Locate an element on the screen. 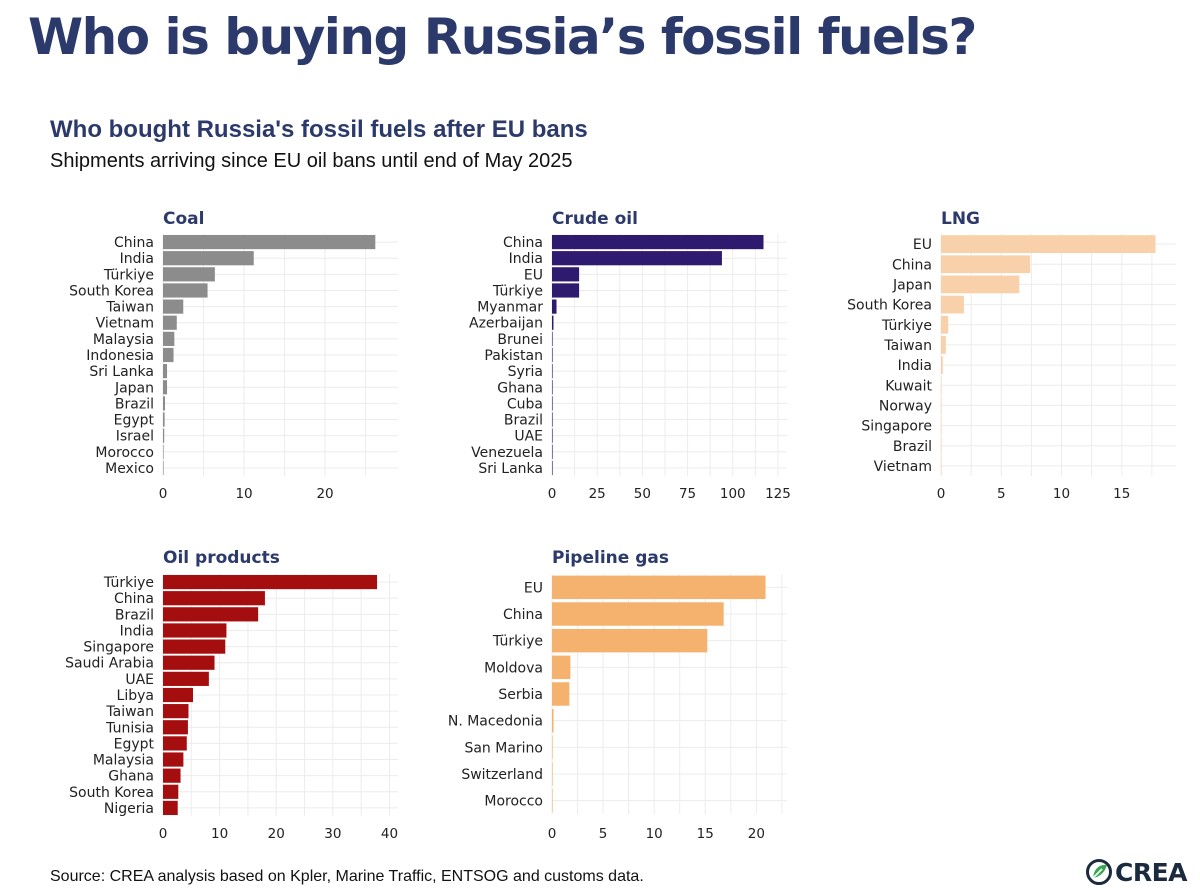 The image size is (1200, 888). crea-logo: CREA is located at coordinates (1137, 872).